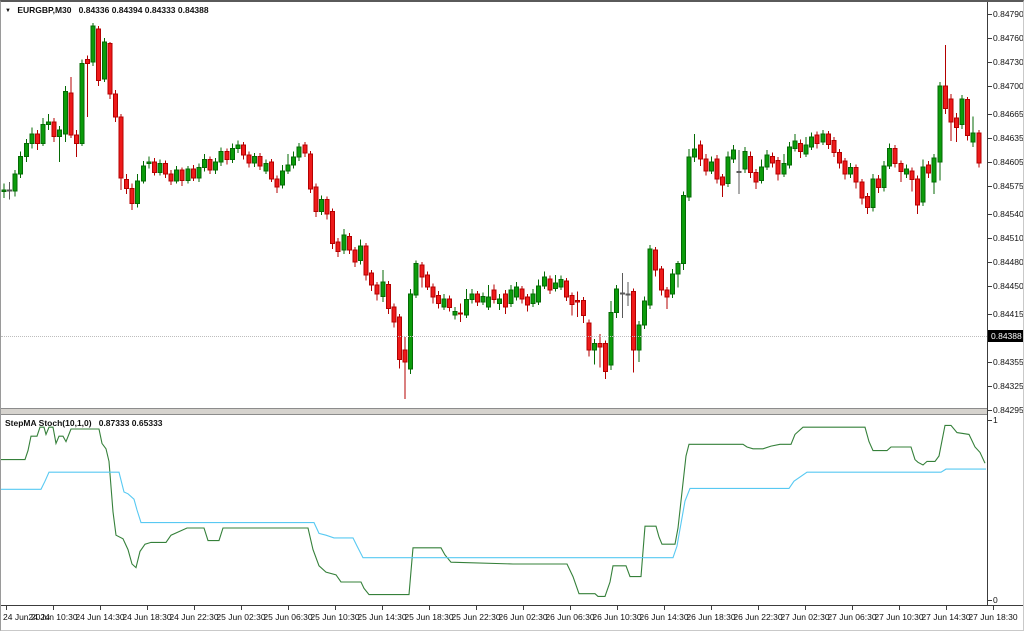 The width and height of the screenshot is (1024, 631). What do you see at coordinates (130, 423) in the screenshot?
I see `indicator-values: 0.87333 0.65333` at bounding box center [130, 423].